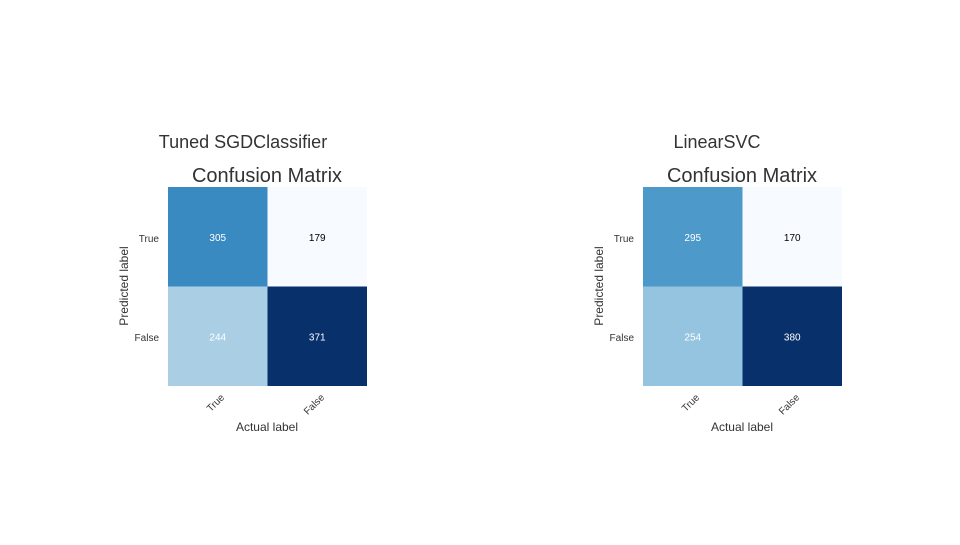 This screenshot has width=960, height=545. I want to click on cell-value-label: 371, so click(317, 337).